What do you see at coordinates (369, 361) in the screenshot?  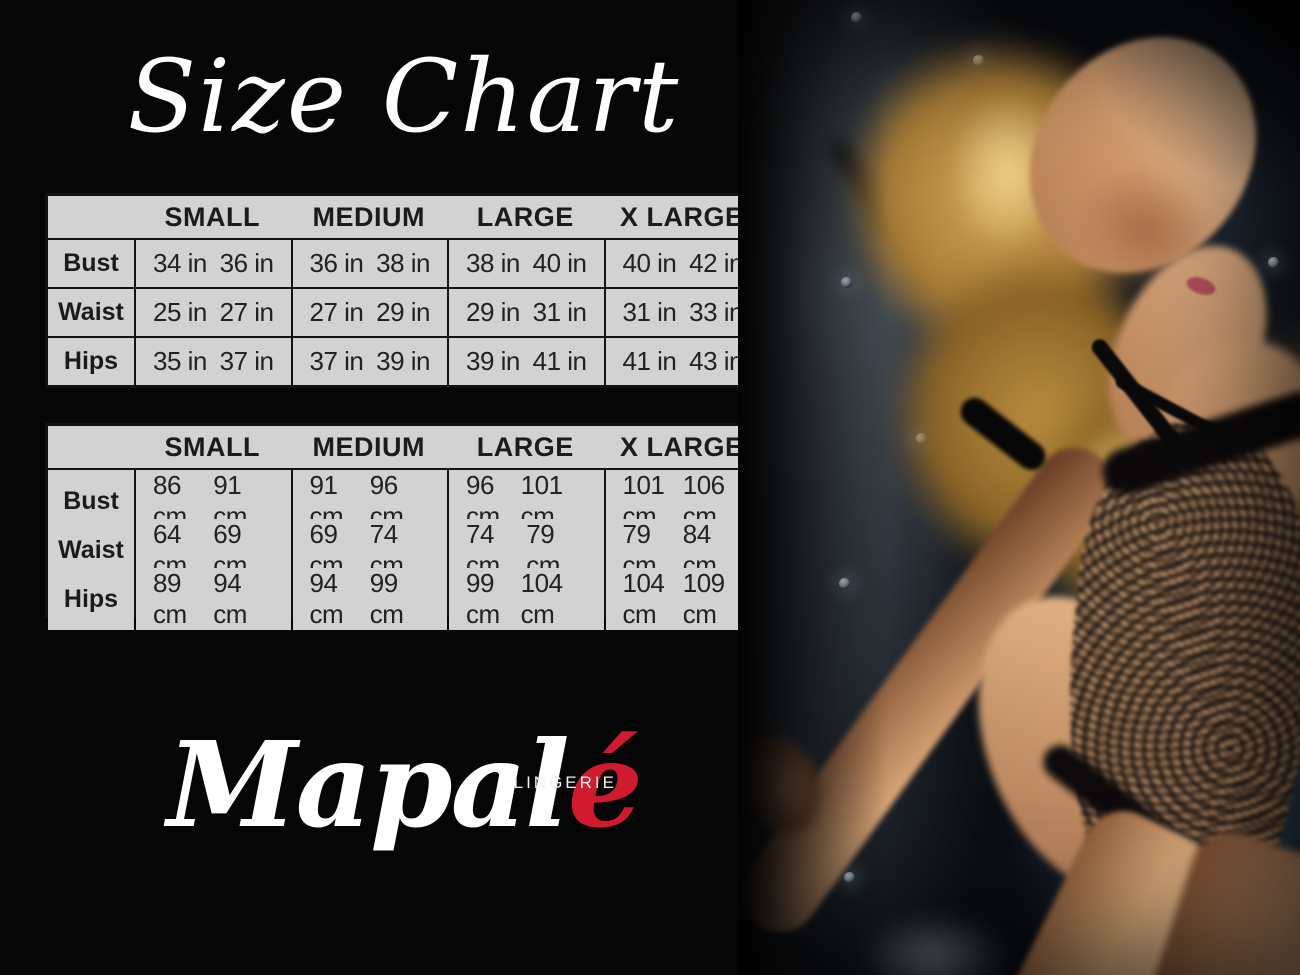 I see `cell-hips-medium: 37 in 39 in` at bounding box center [369, 361].